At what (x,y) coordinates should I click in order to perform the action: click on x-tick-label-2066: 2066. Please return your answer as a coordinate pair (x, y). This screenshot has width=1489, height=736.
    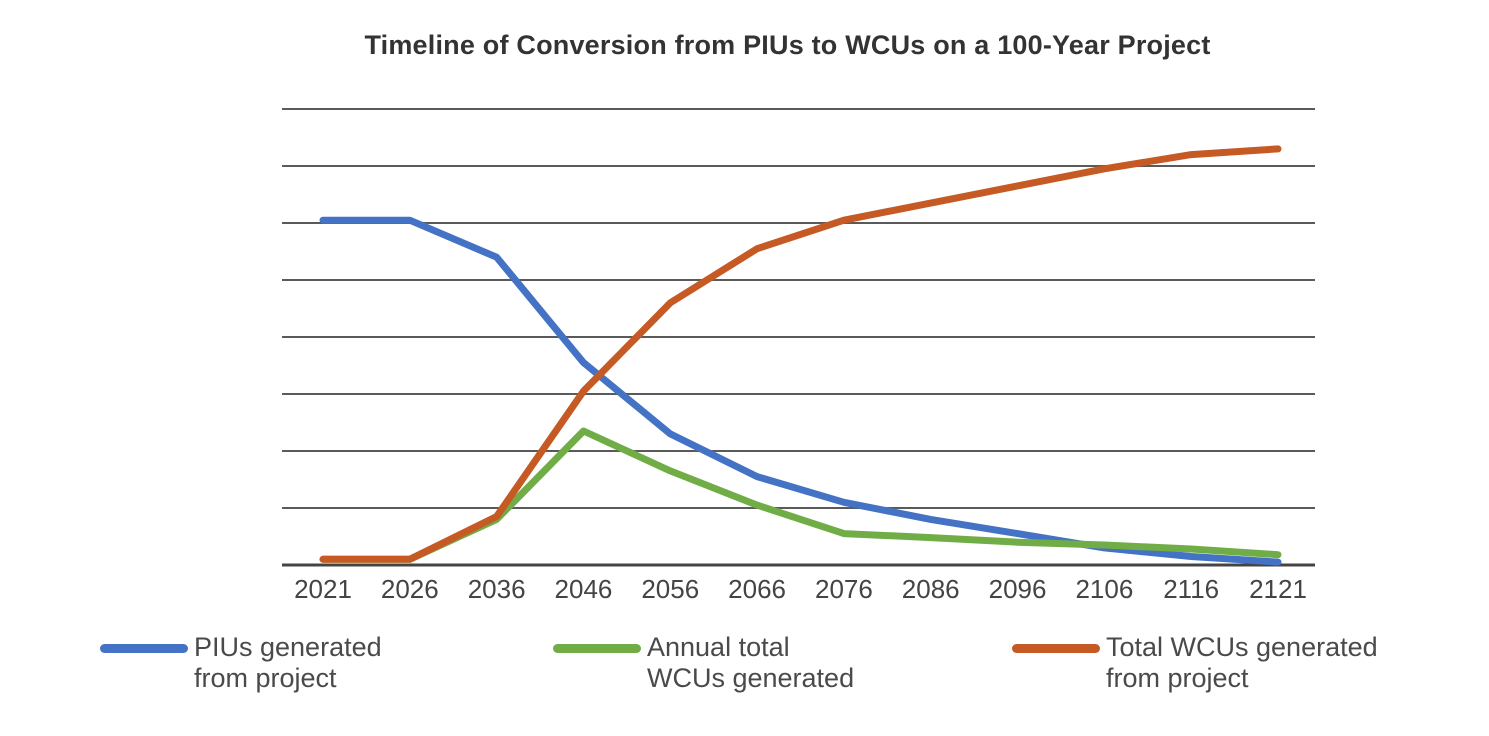
    Looking at the image, I should click on (757, 589).